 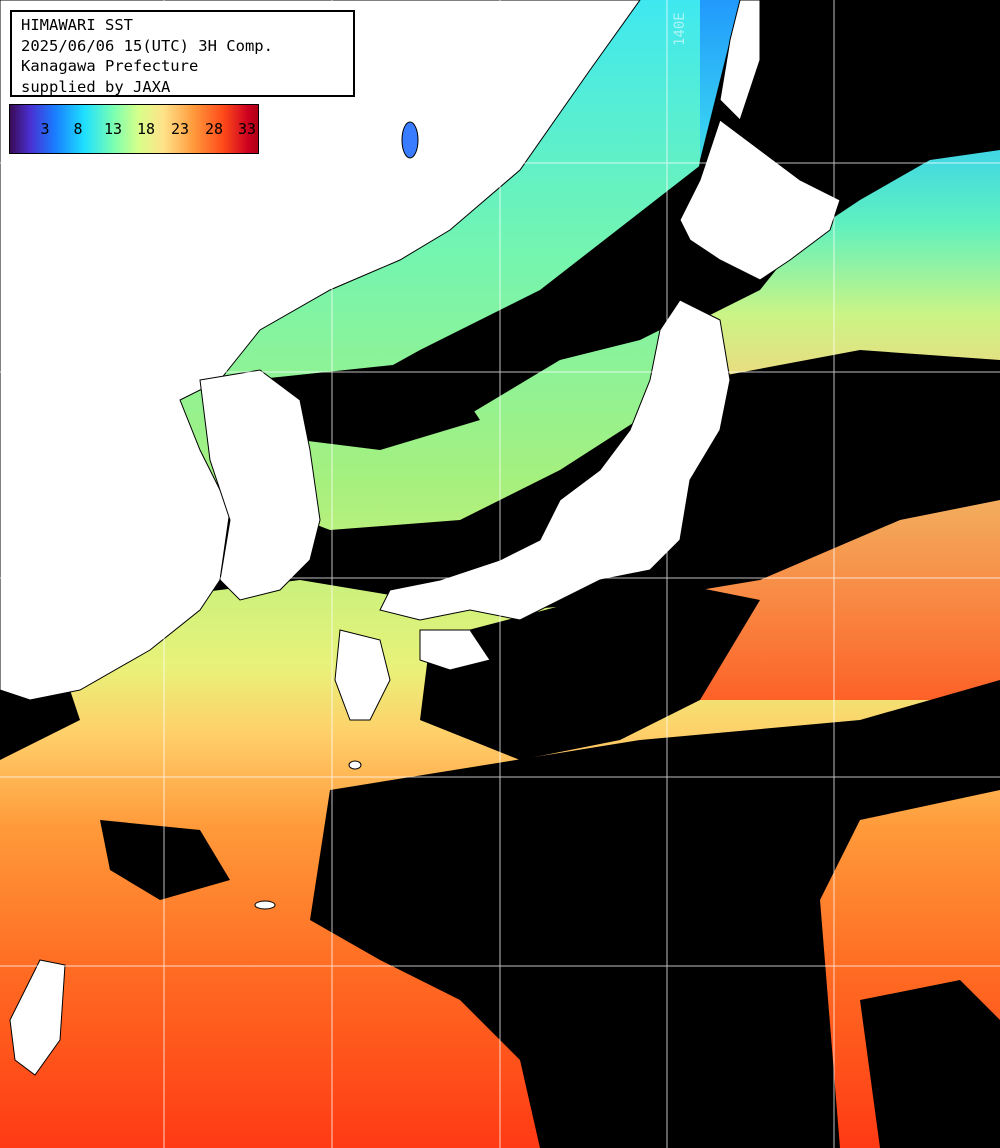 I want to click on land-shikoku, so click(x=455, y=650).